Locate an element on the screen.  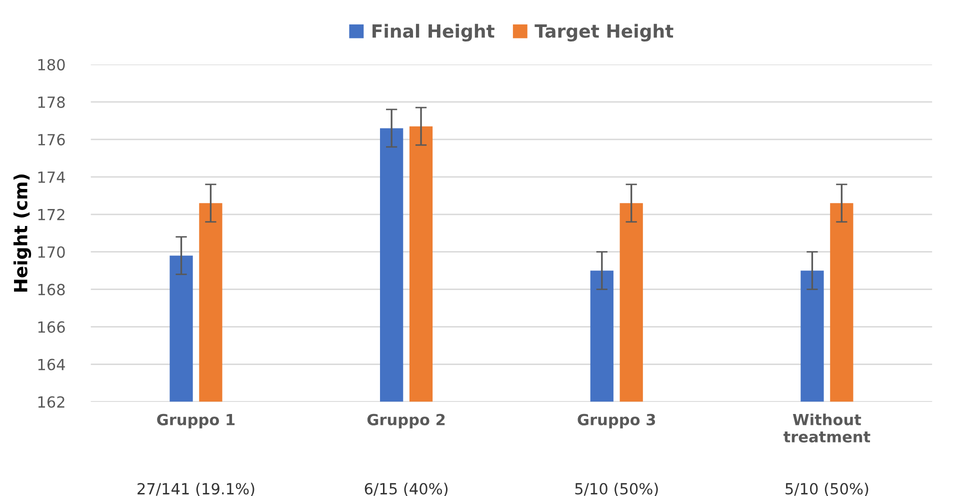
x-tick-label: Gruppo 2 is located at coordinates (406, 421).